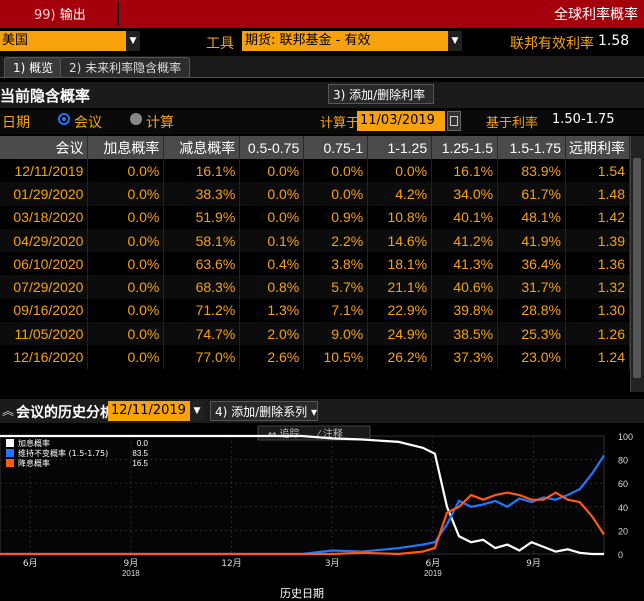 This screenshot has height=601, width=644. What do you see at coordinates (400, 147) in the screenshot?
I see `col-header: 1-1.25` at bounding box center [400, 147].